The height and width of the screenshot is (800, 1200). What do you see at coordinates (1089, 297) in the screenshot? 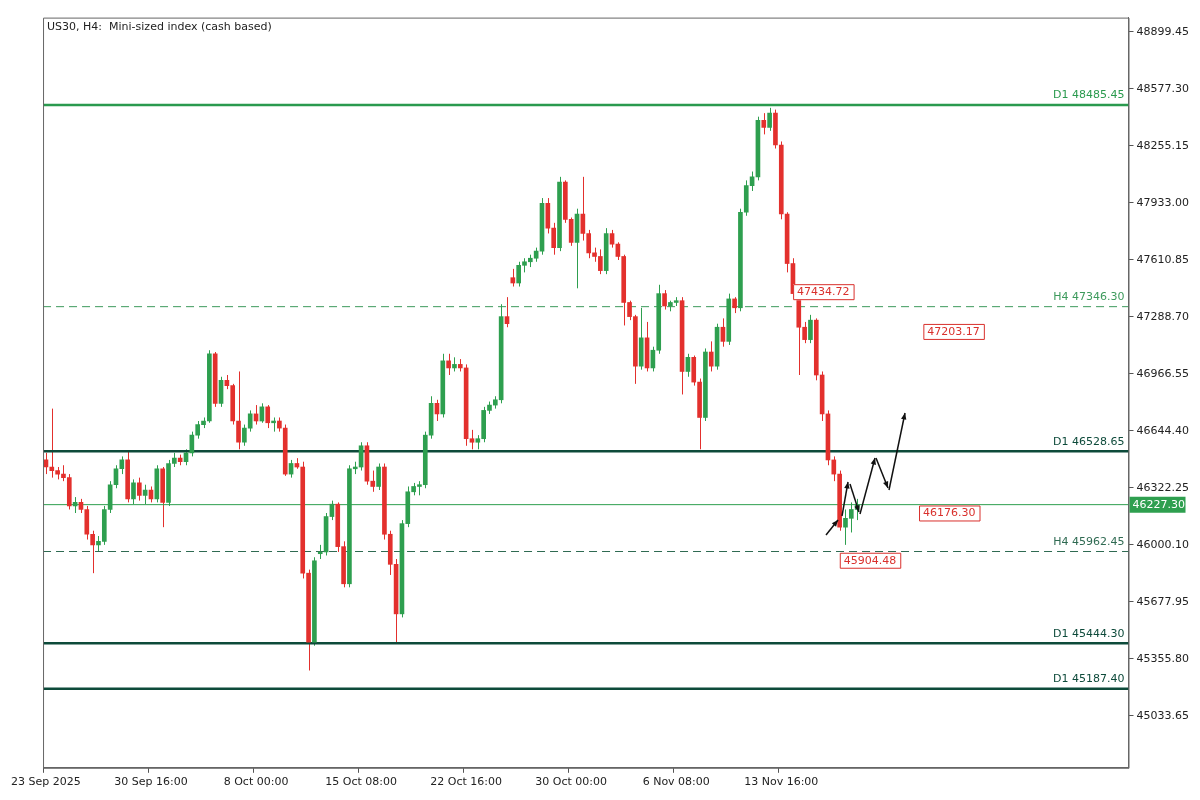
I see `ref-line-label: H4 47346.30` at bounding box center [1089, 297].